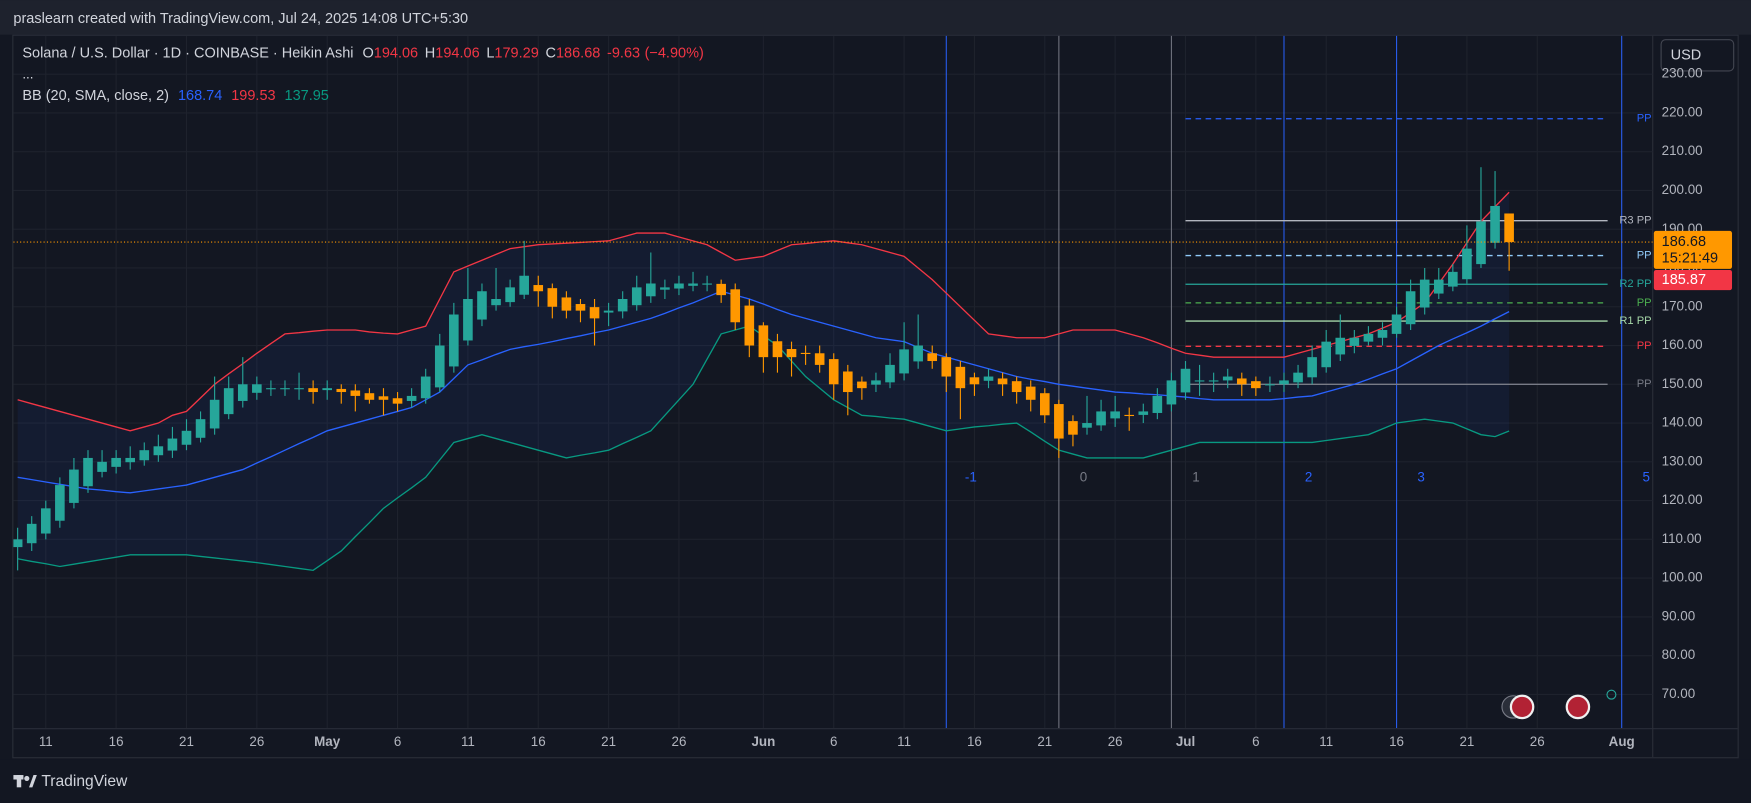 This screenshot has height=803, width=1751. I want to click on red-price-box, so click(1693, 280).